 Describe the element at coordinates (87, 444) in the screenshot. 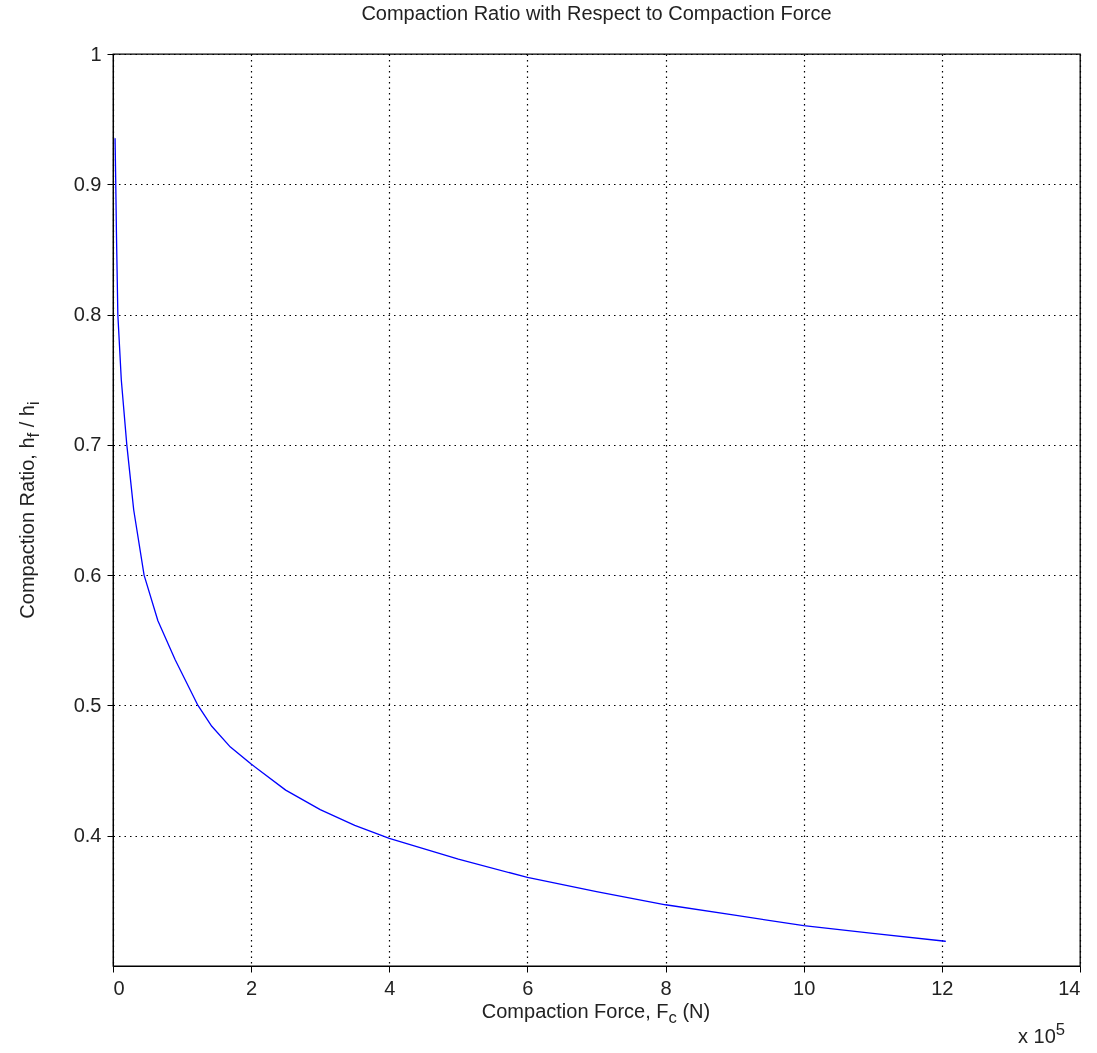

I see `y-tick-label: 0.7` at that location.